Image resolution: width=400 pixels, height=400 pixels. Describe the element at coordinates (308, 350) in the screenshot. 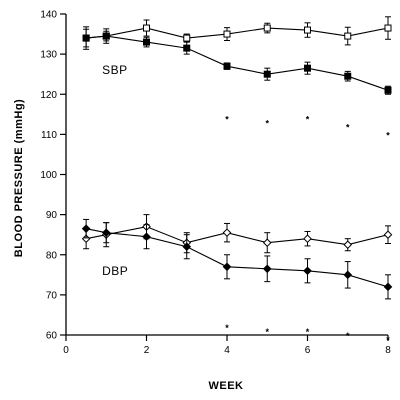

I see `x-tick-label: 6` at that location.